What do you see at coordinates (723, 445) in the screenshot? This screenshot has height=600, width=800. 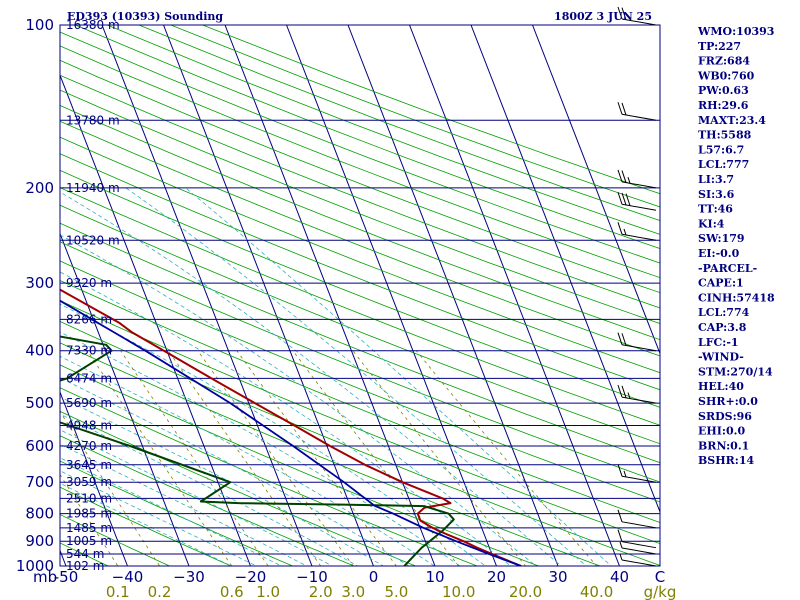 I see `stat-line: BRN:0.1` at bounding box center [723, 445].